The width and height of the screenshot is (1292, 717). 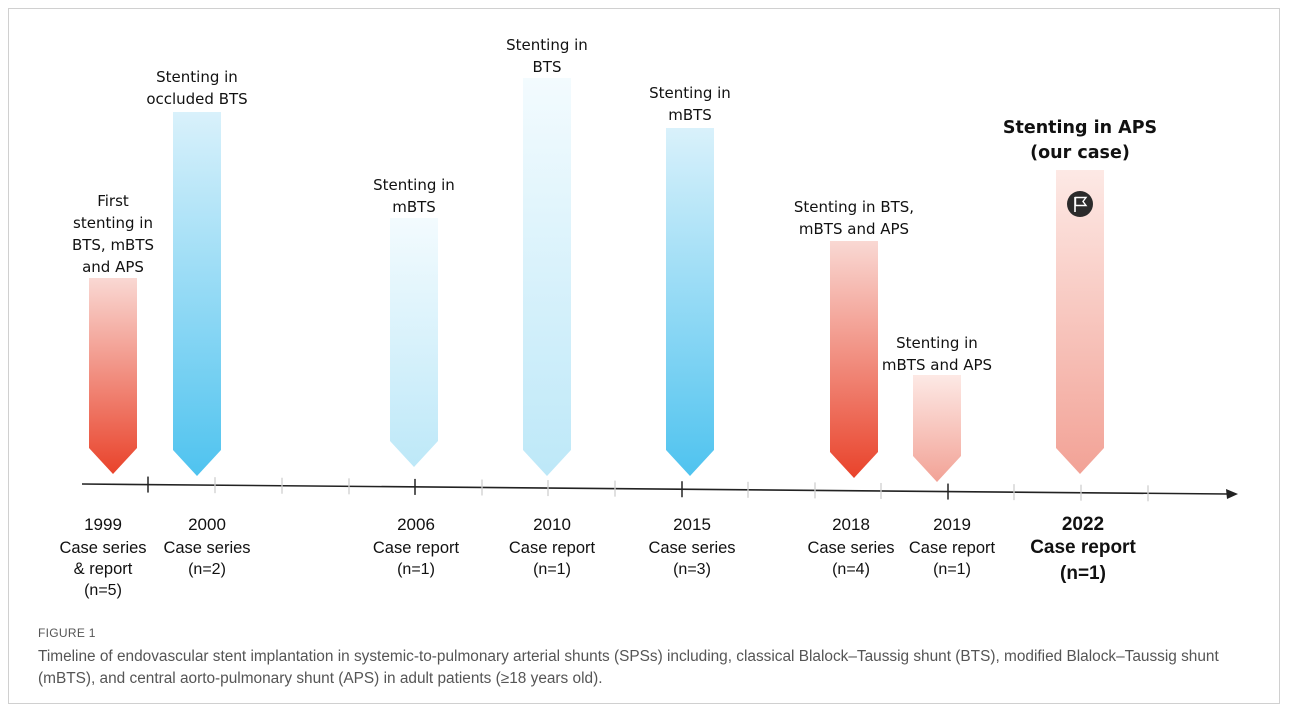 I want to click on study-type-2022: Case report, so click(x=1083, y=547).